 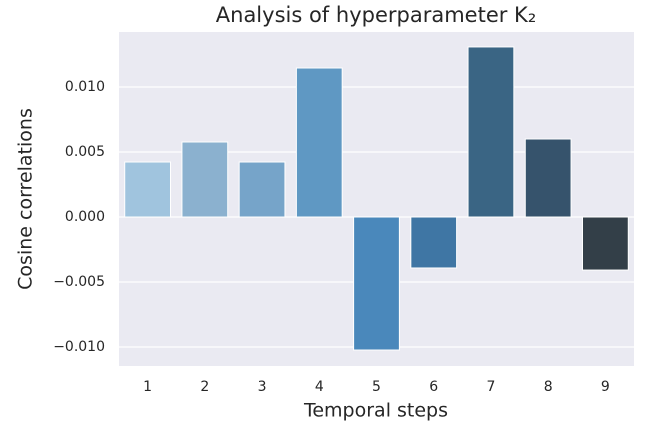 What do you see at coordinates (376, 387) in the screenshot?
I see `x-tick-label: 5` at bounding box center [376, 387].